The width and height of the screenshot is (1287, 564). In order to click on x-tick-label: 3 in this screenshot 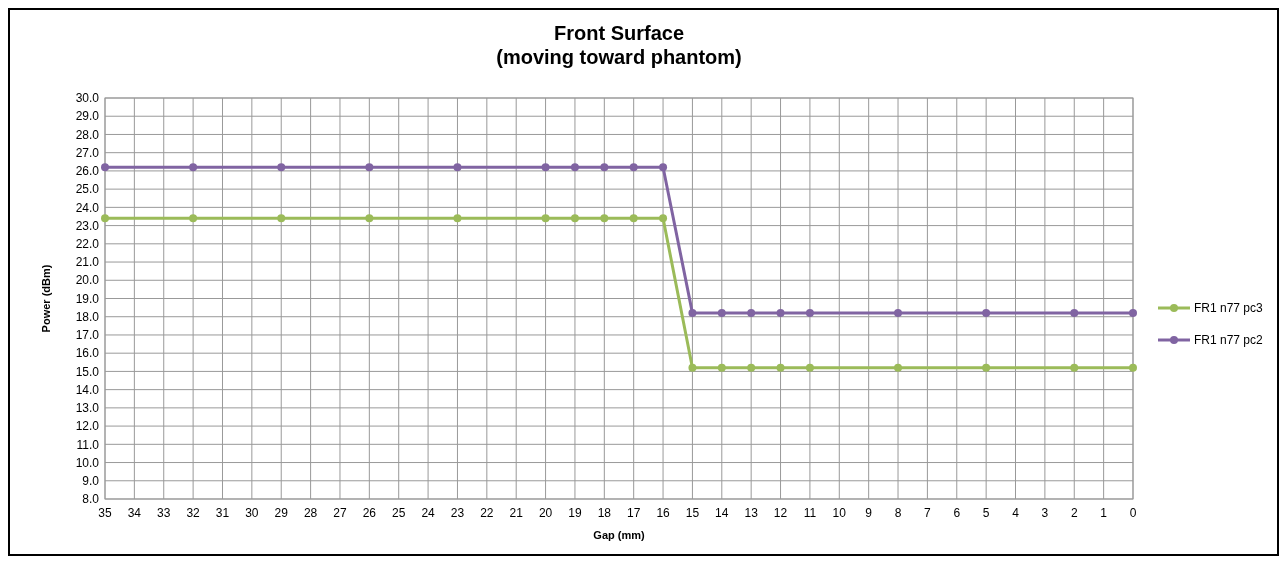, I will do `click(1045, 513)`.